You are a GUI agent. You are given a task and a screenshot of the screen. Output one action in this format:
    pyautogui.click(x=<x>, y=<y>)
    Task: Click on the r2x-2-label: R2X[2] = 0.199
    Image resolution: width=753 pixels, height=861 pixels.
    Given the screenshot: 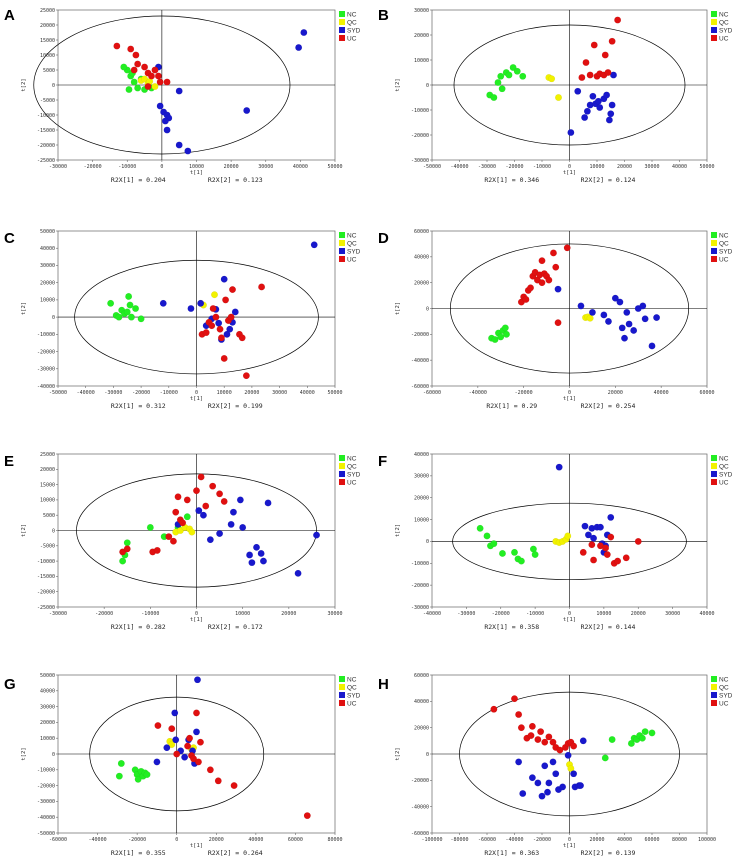 What is the action you would take?
    pyautogui.click(x=235, y=406)
    